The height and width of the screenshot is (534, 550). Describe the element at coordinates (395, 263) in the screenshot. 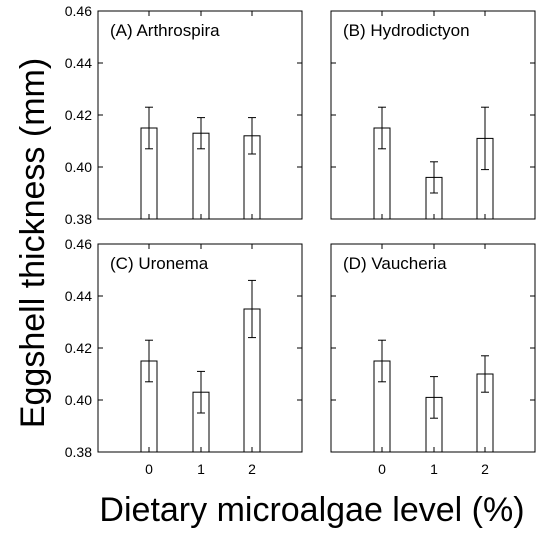

I see `panel-label: (D) Vaucheria` at that location.